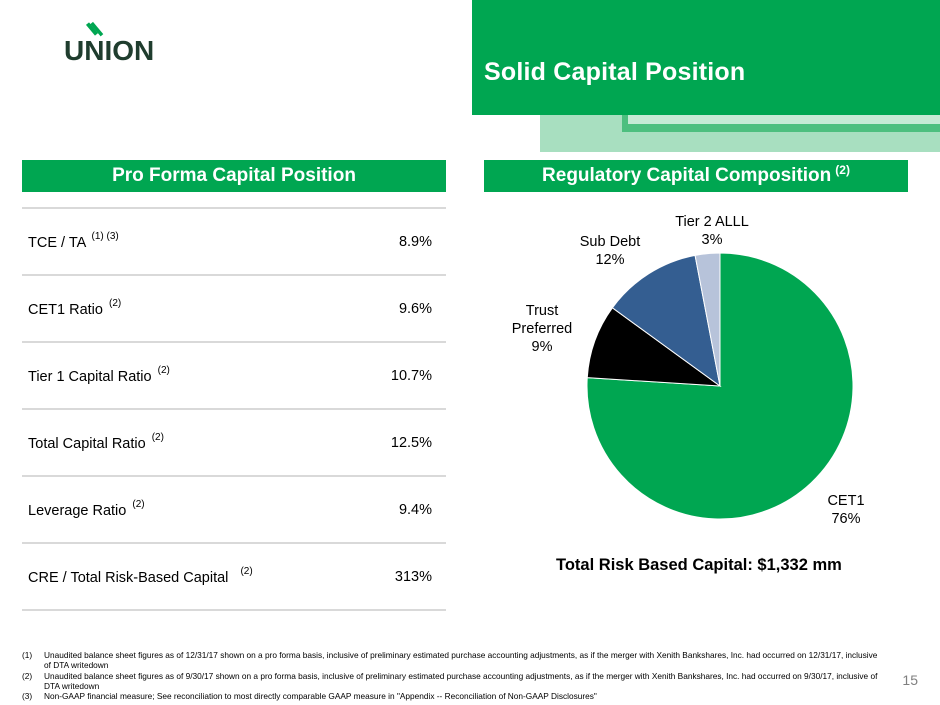 This screenshot has width=940, height=705. What do you see at coordinates (415, 241) in the screenshot?
I see `row-value: 8.9%` at bounding box center [415, 241].